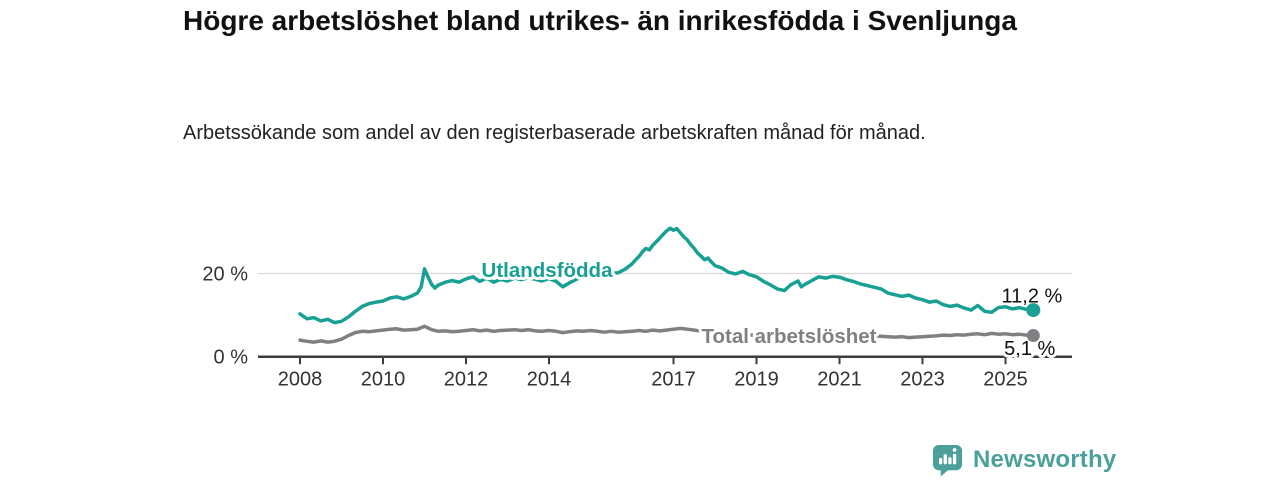 This screenshot has width=1280, height=480. What do you see at coordinates (788, 336) in the screenshot?
I see `series-label-total-arbetsloshet: Total arbetslöshet` at bounding box center [788, 336].